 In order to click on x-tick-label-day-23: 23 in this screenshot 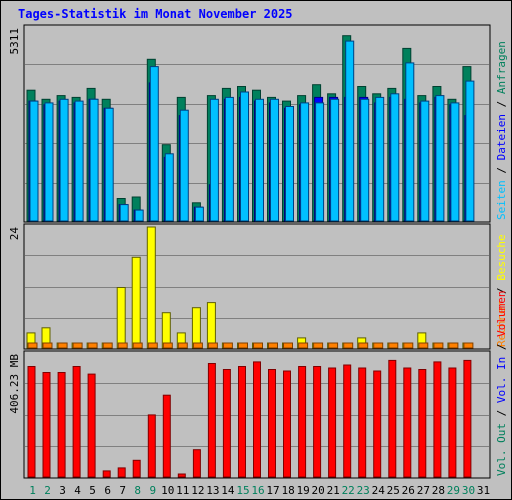, I will do `click(363, 490)`.